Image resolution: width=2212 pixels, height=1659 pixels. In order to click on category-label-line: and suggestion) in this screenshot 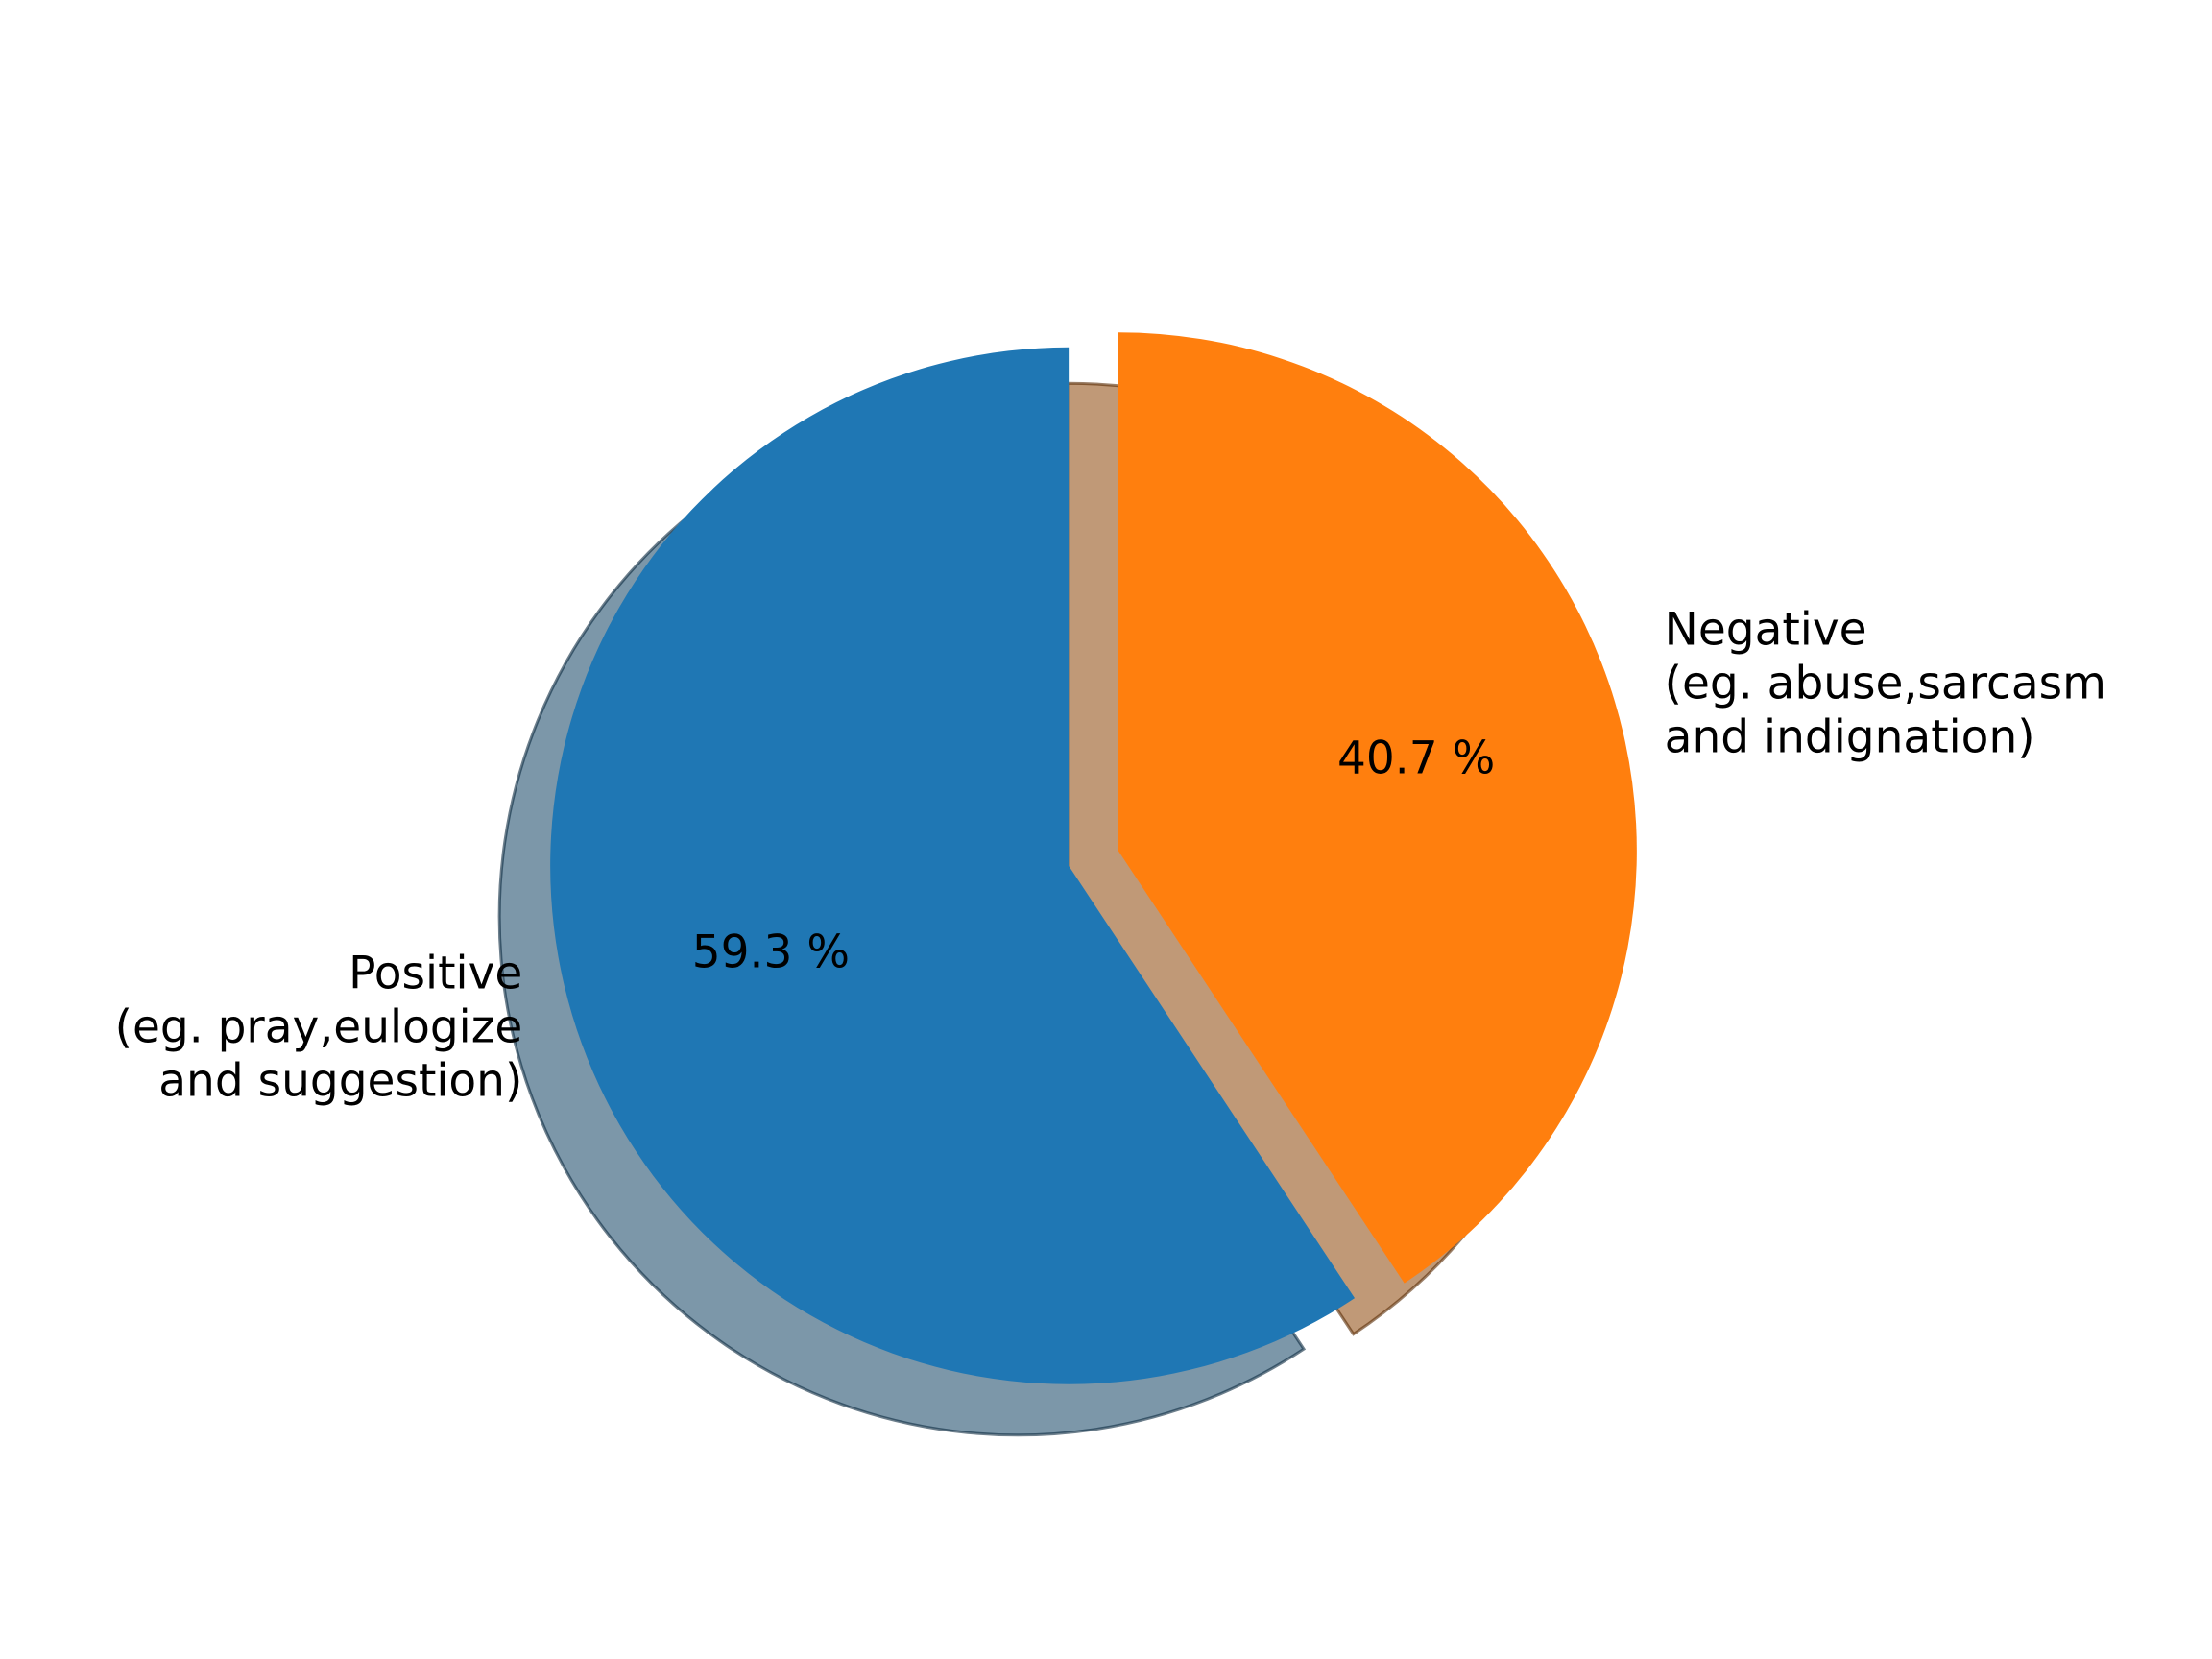, I will do `click(340, 1080)`.